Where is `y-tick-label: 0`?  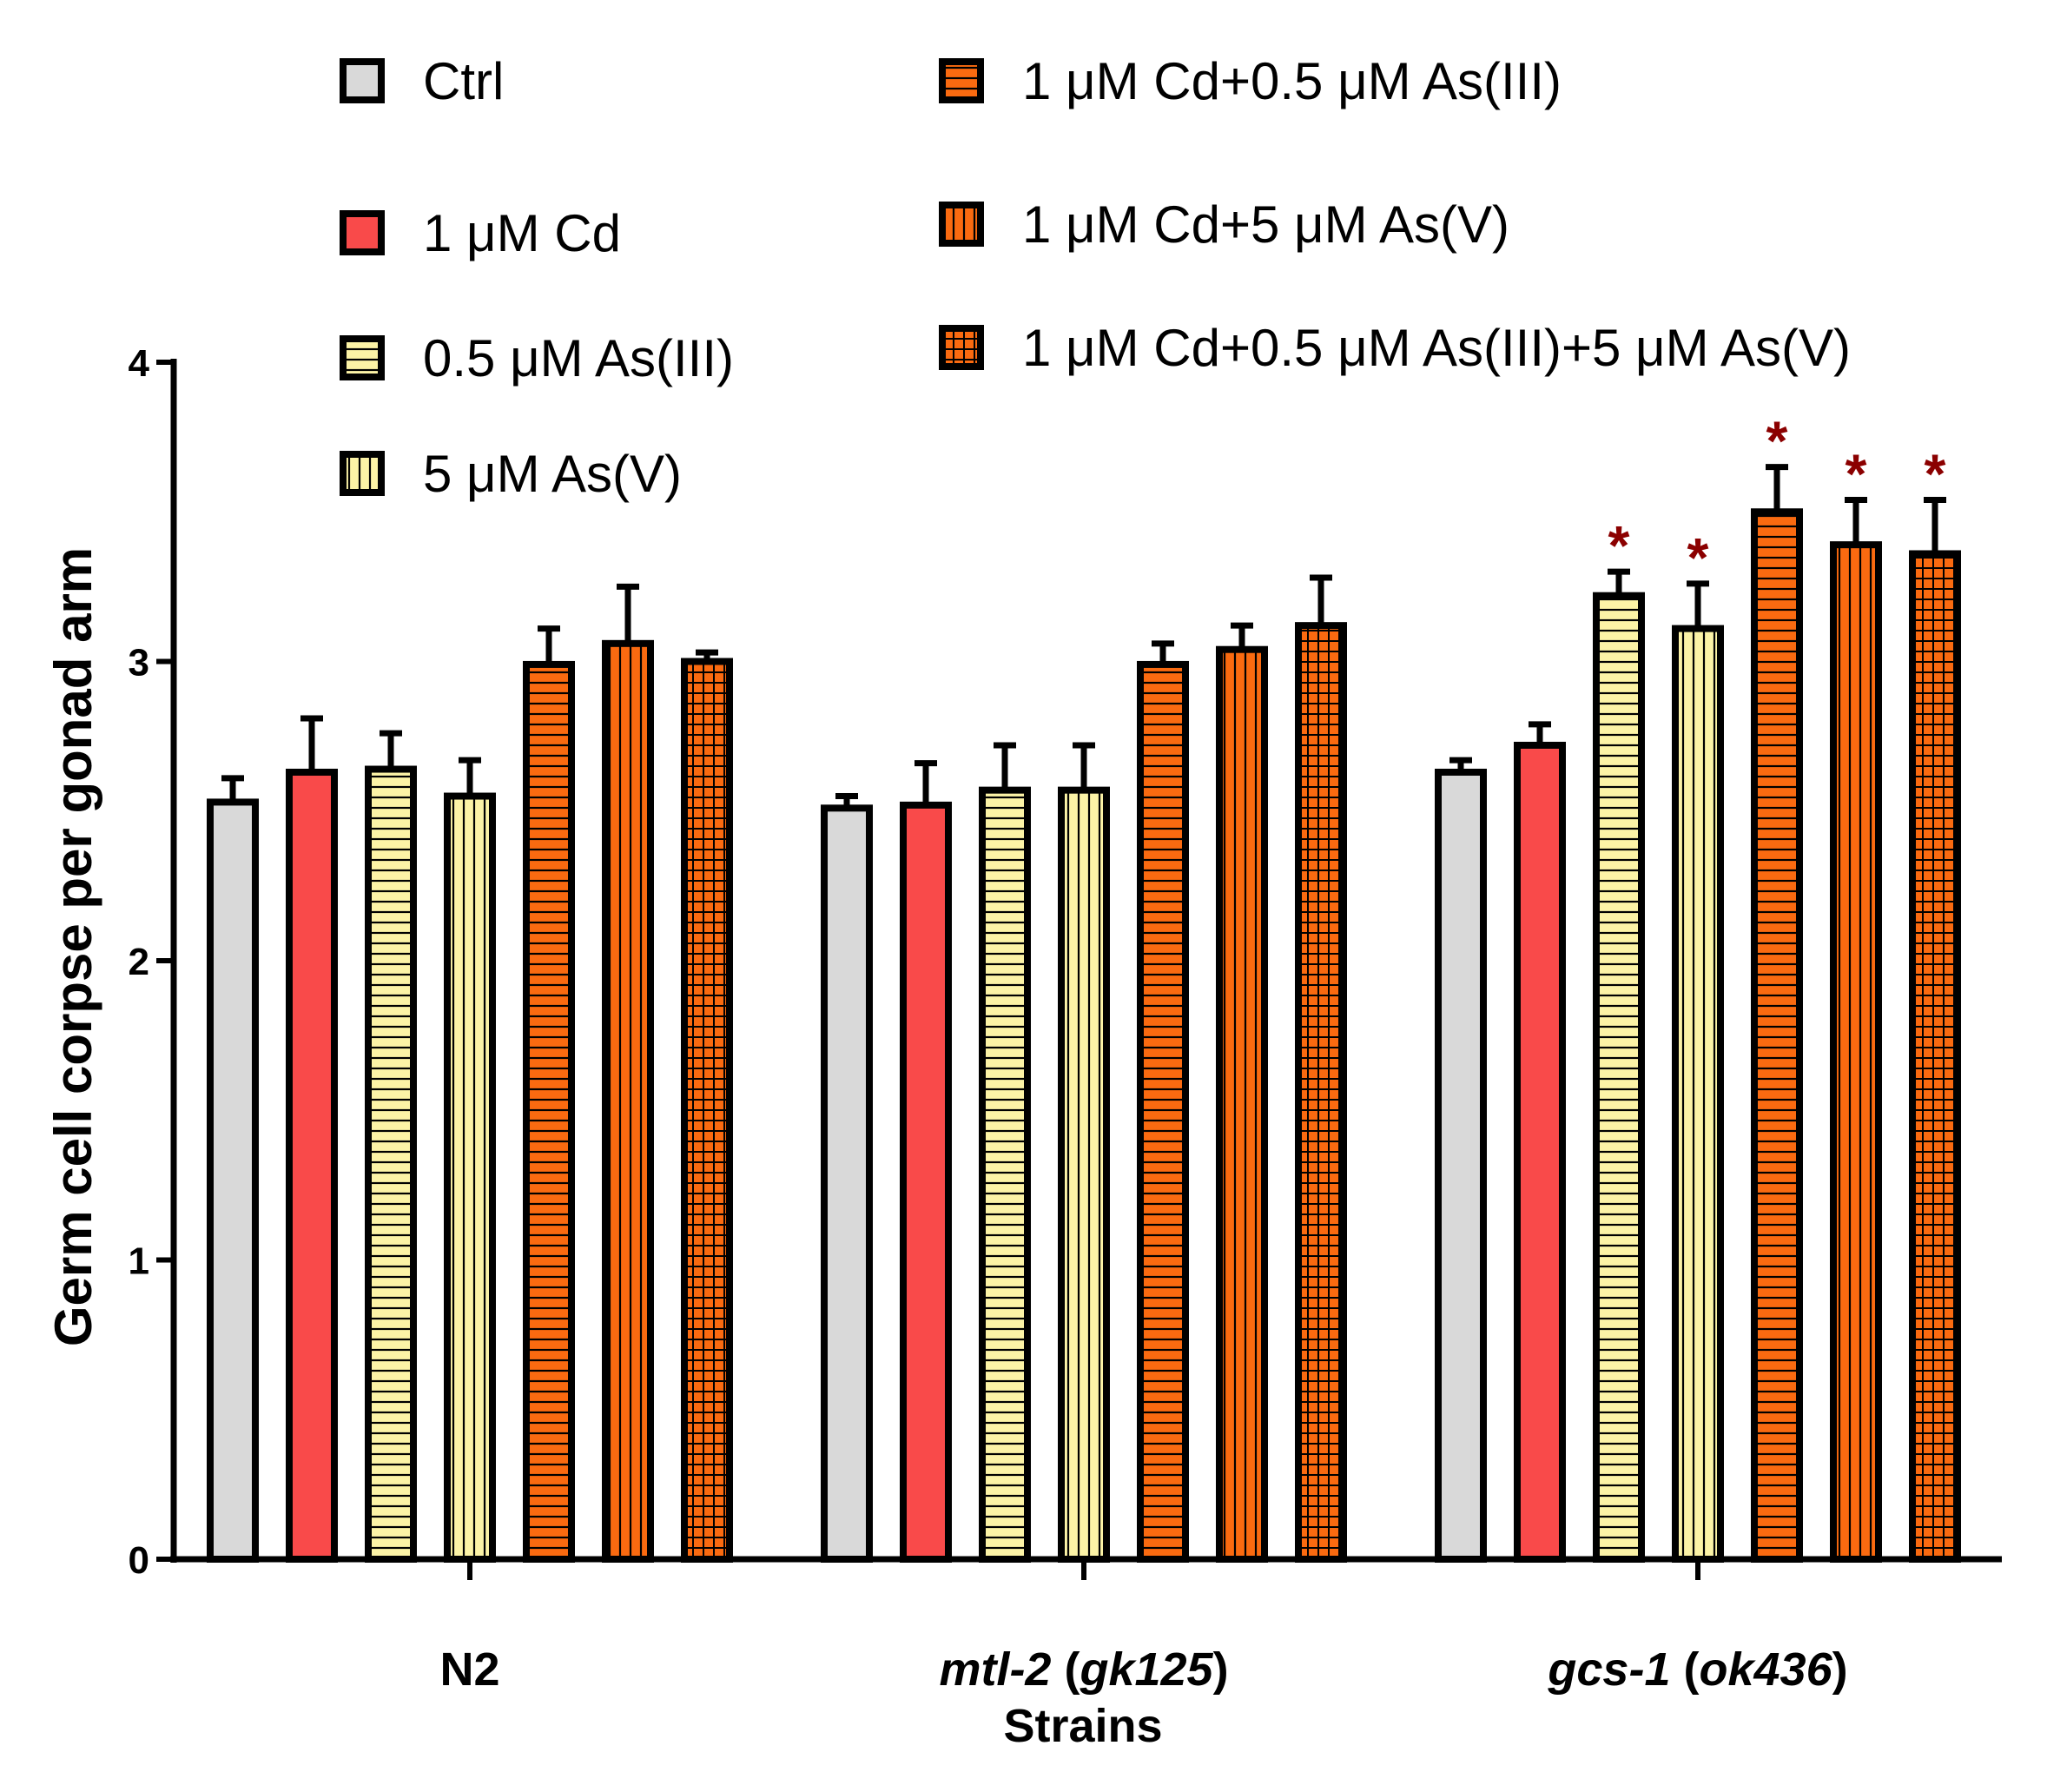
y-tick-label: 0 is located at coordinates (139, 1561).